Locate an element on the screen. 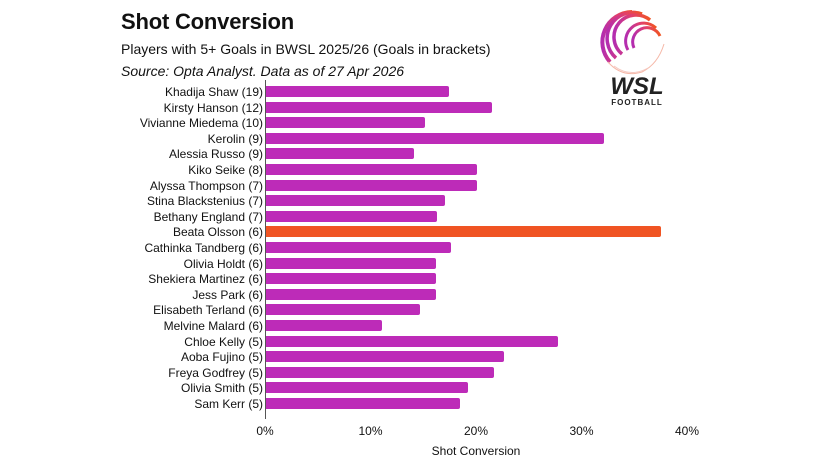  bar-row: Cathinka Tandberg (6) is located at coordinates (416, 248).